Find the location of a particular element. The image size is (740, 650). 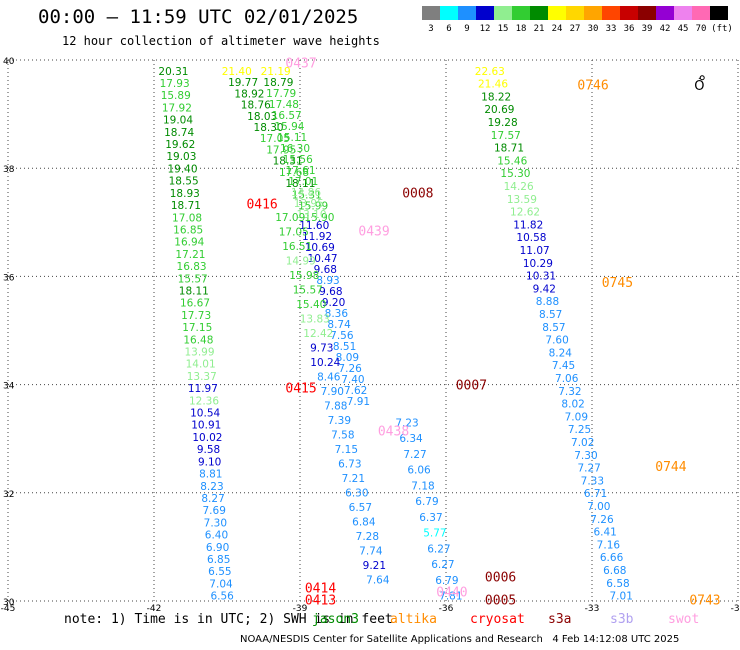

swh-label: 18.31 is located at coordinates (288, 162).